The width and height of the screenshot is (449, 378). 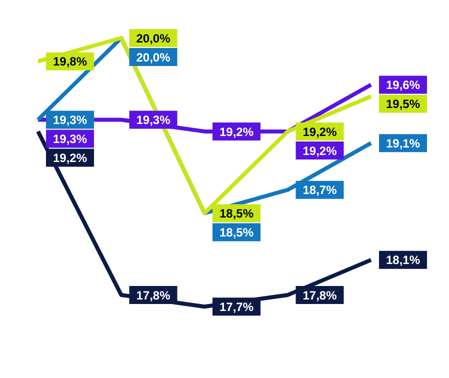 What do you see at coordinates (320, 190) in the screenshot?
I see `data-label: 18,7%` at bounding box center [320, 190].